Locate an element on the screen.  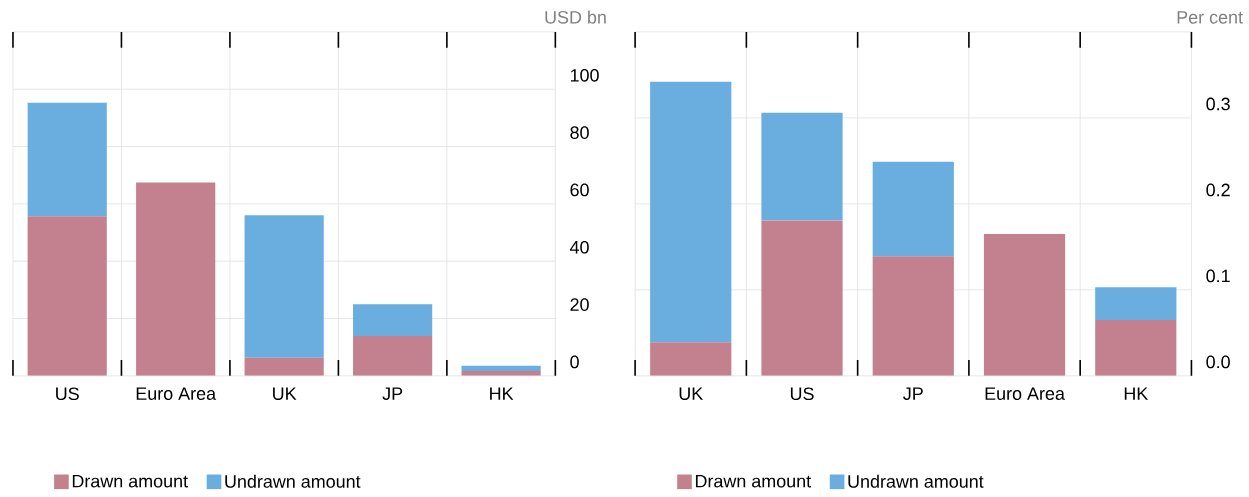
y-tick-label: 100 is located at coordinates (584, 75).